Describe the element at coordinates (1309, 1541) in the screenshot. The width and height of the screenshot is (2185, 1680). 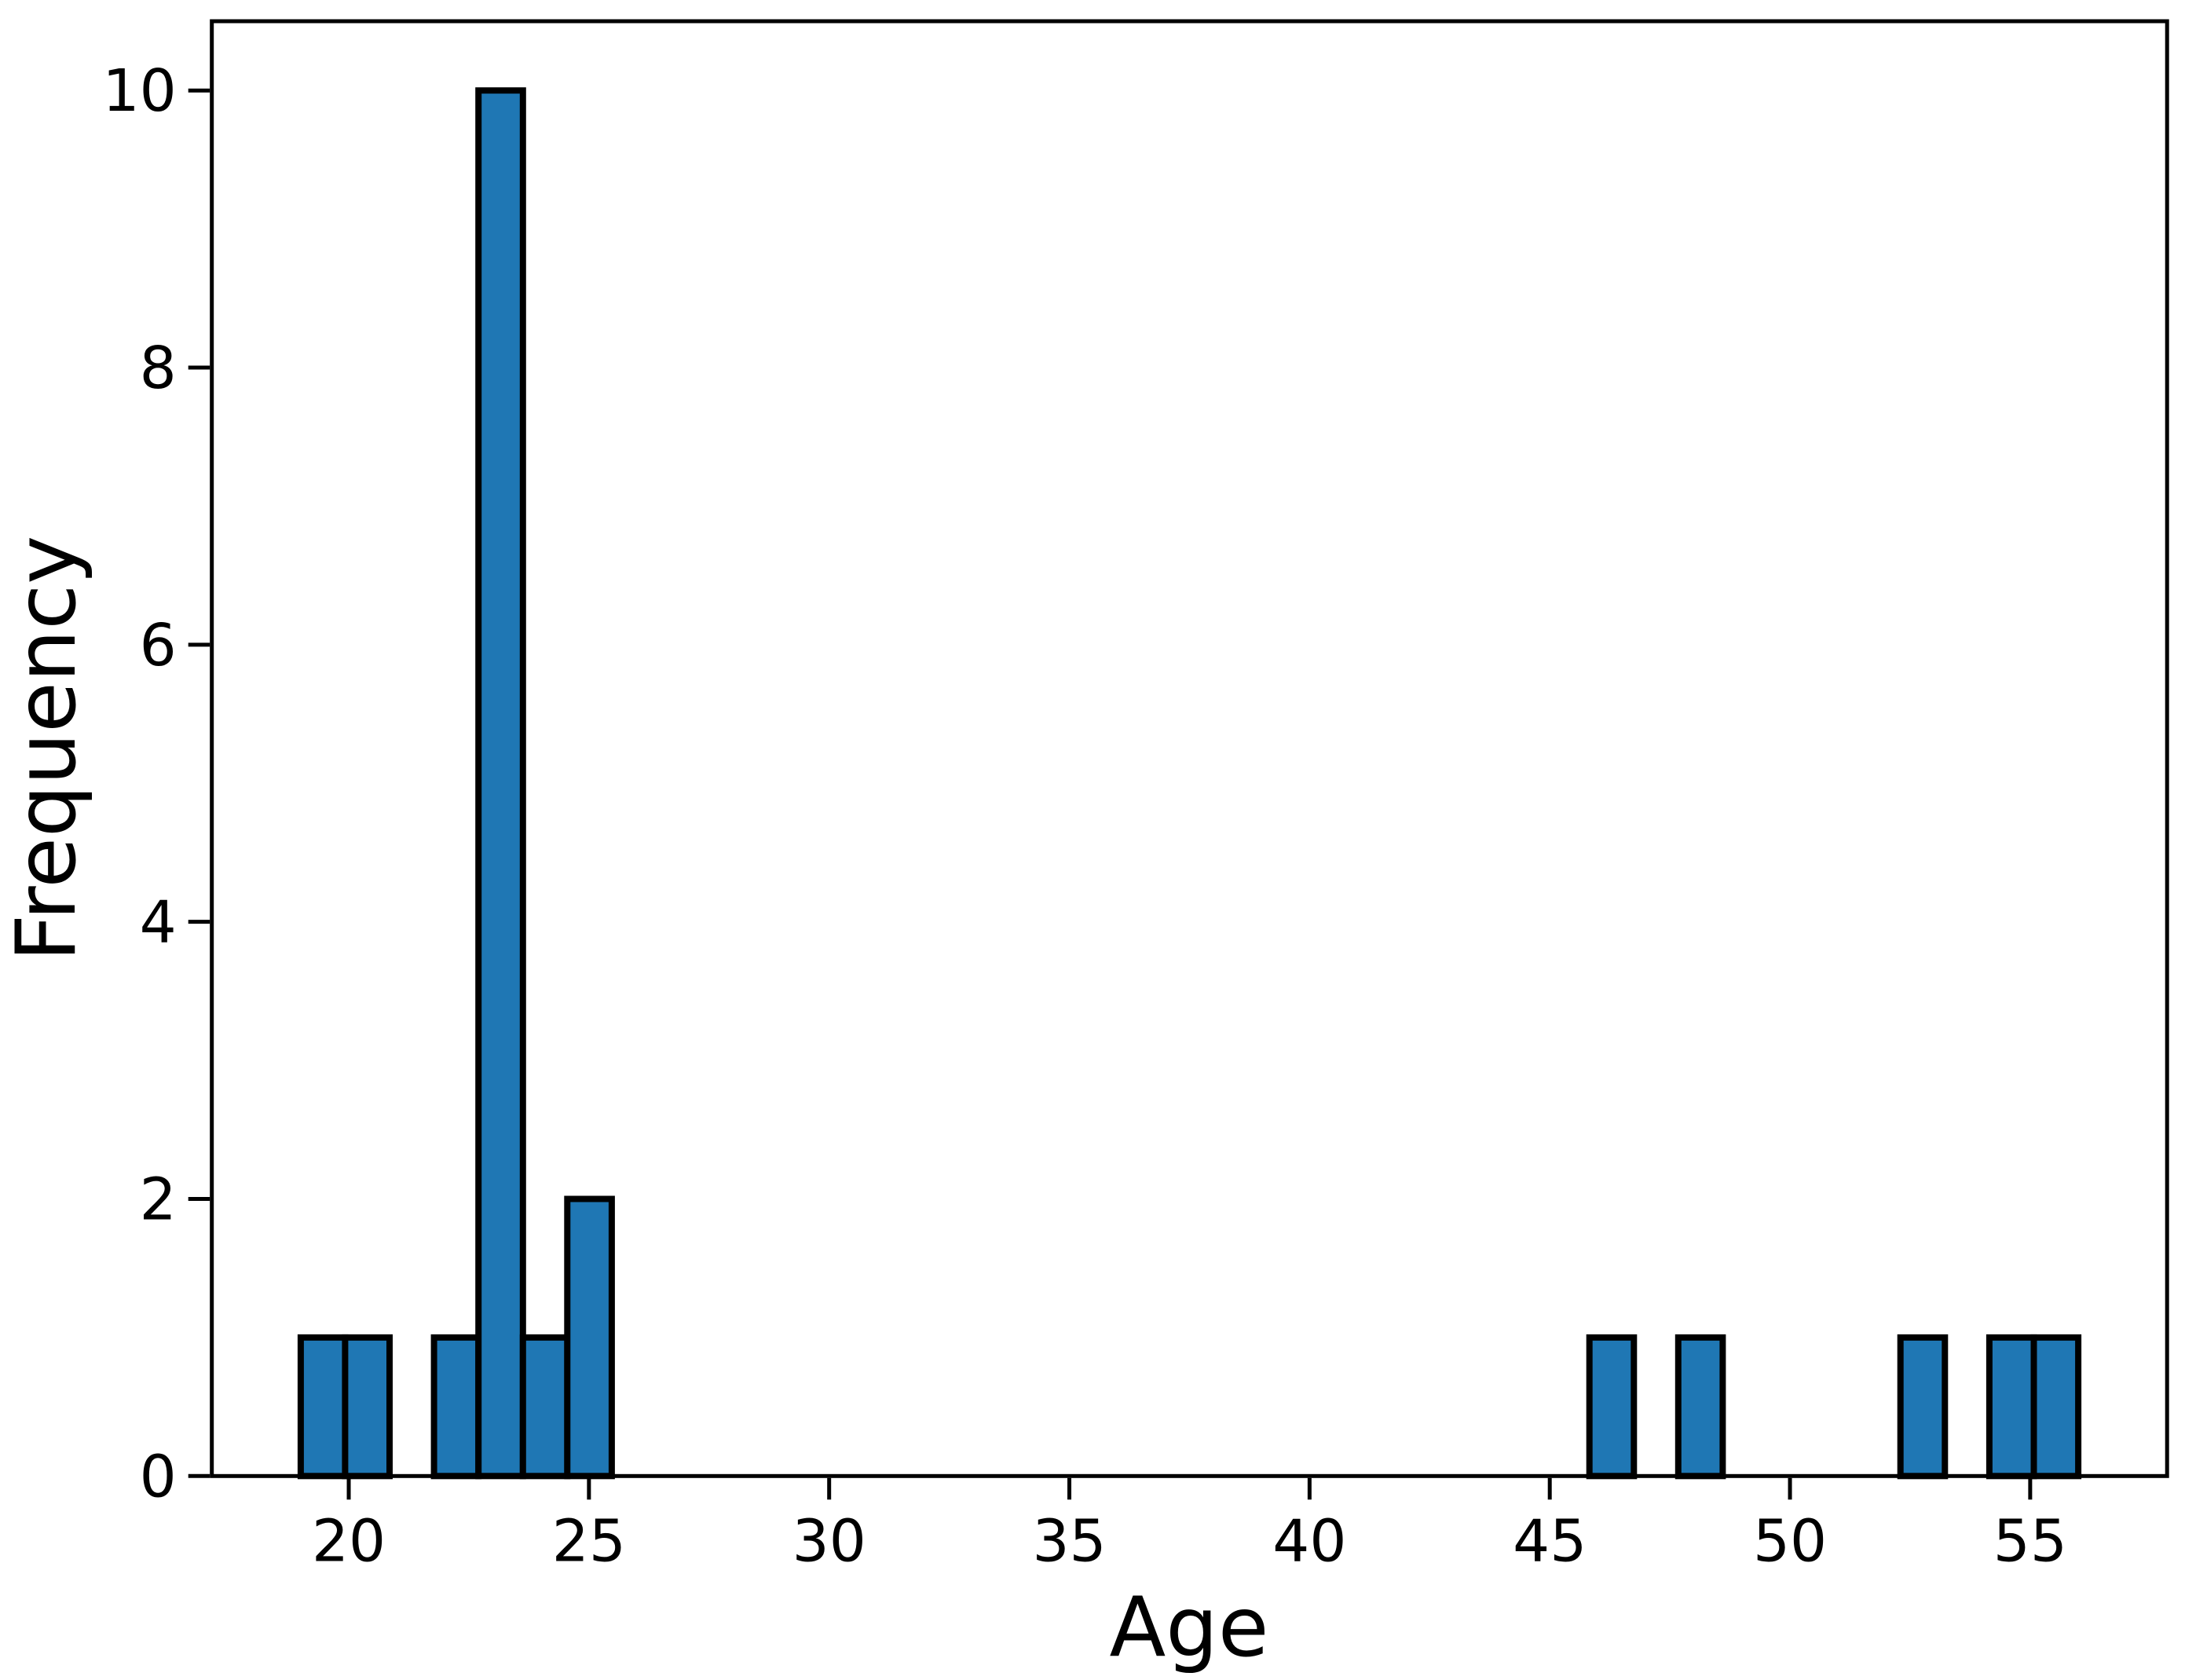
I see `x-tick-label: 40` at that location.